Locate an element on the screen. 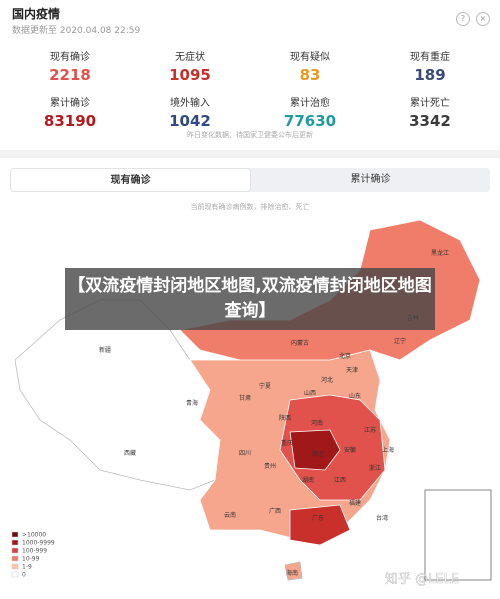  stat-value: 77630 is located at coordinates (310, 121).